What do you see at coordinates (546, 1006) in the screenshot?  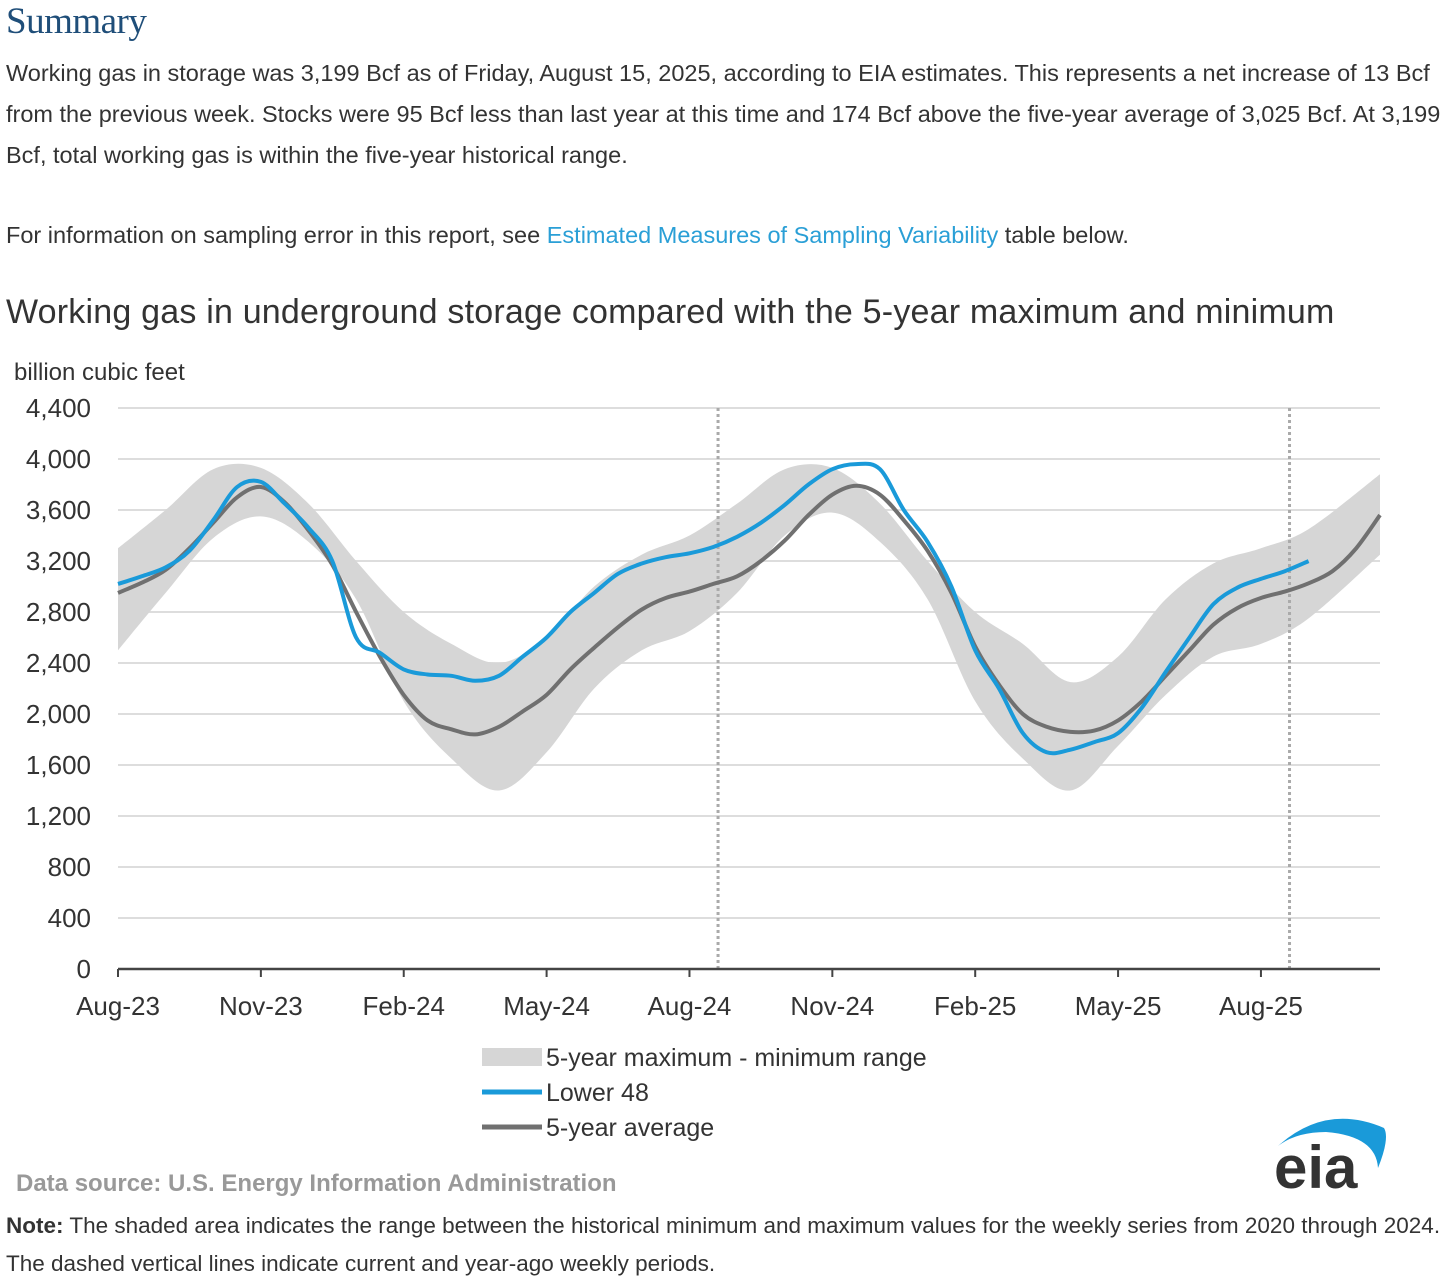 I see `x-tick-label: May-24` at bounding box center [546, 1006].